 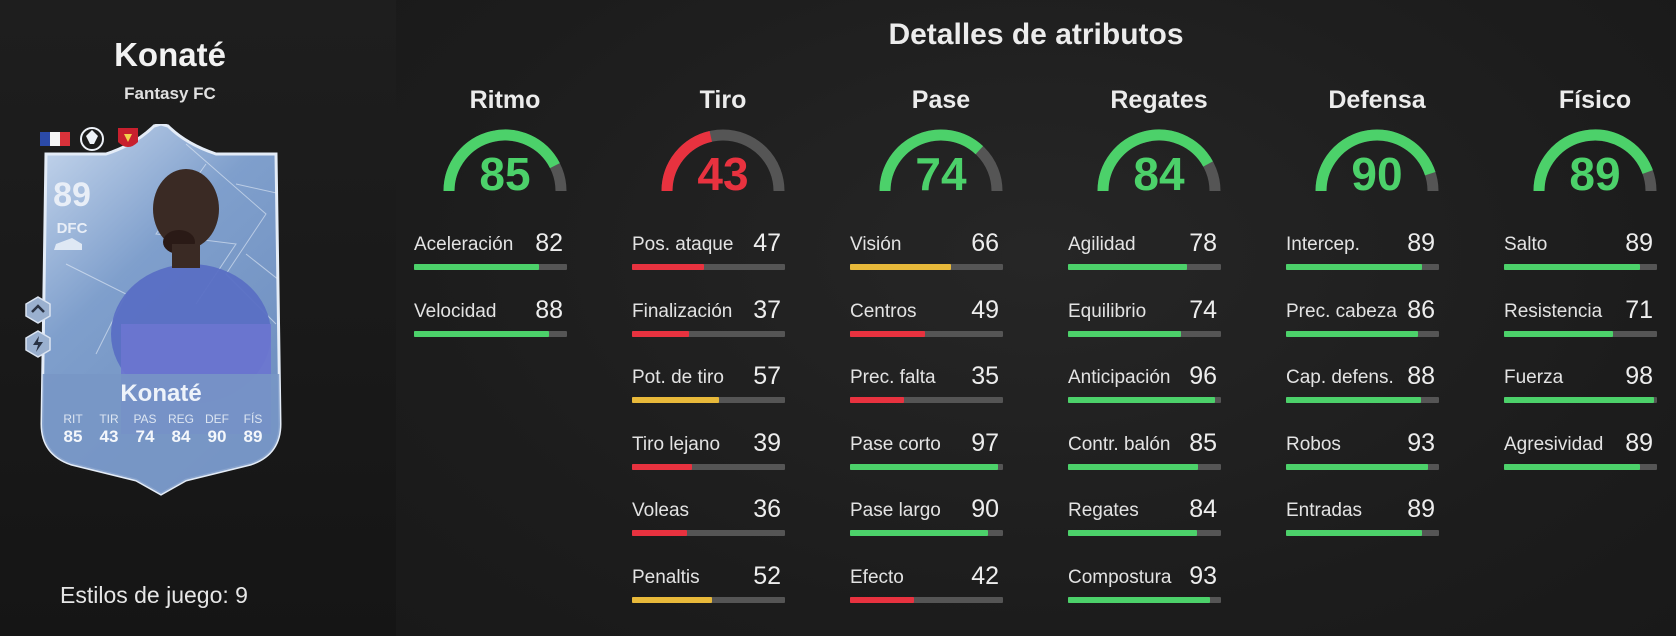 I want to click on category-value: 74, so click(x=941, y=174).